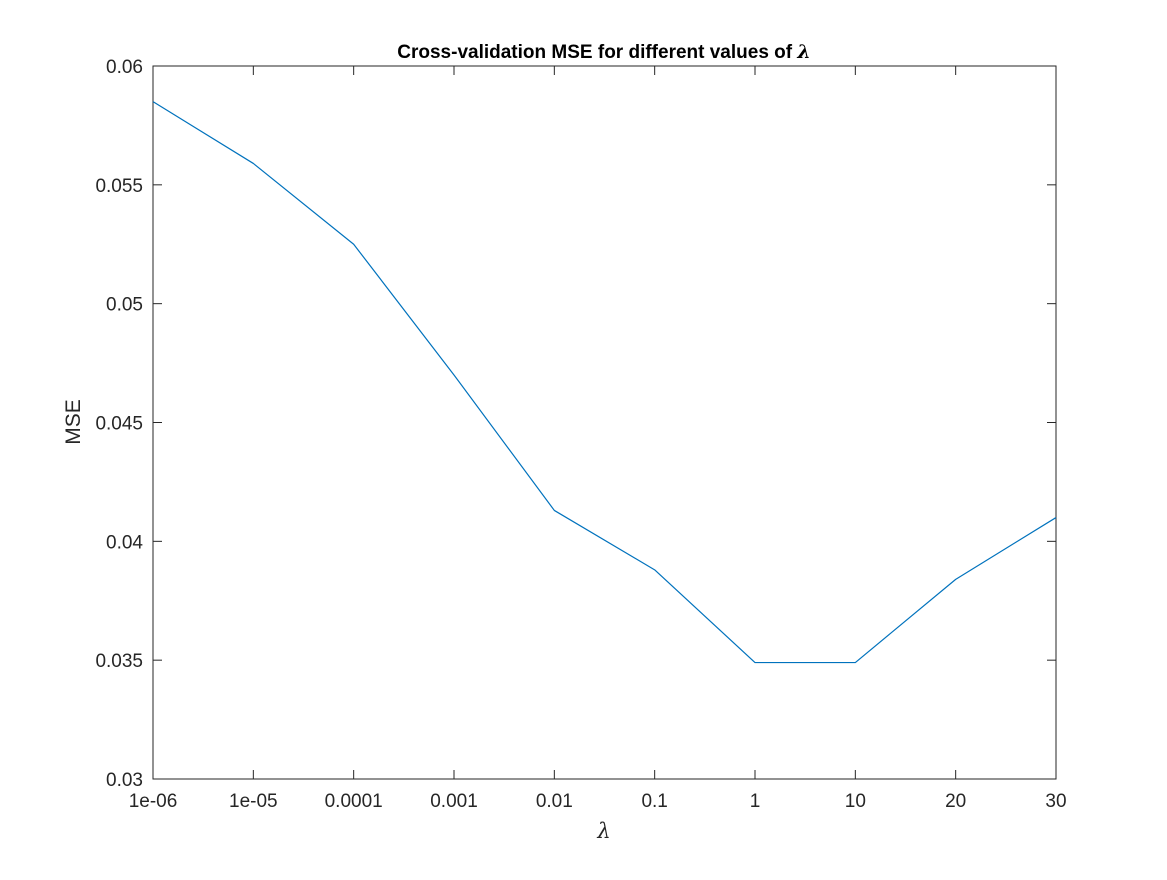 The width and height of the screenshot is (1167, 880). Describe the element at coordinates (454, 801) in the screenshot. I see `x-tick-label: 0.001` at that location.